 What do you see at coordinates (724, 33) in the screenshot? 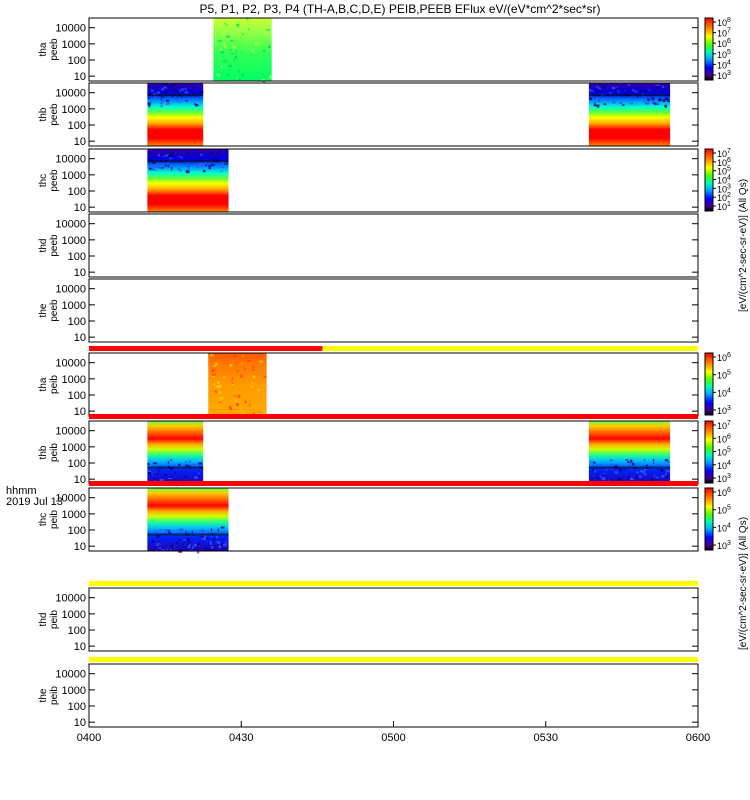
I see `colorbar-tick-label: 10⁷` at bounding box center [724, 33].